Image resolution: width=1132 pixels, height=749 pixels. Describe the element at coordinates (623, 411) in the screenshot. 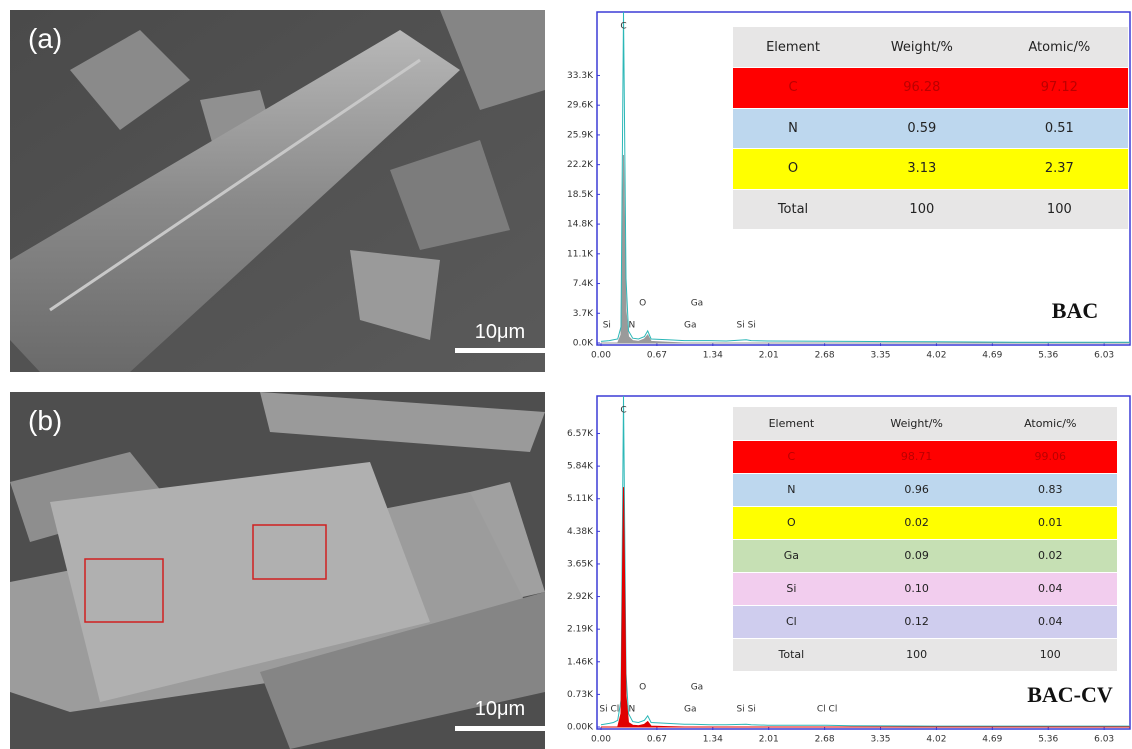

I see `peak-label: C` at that location.